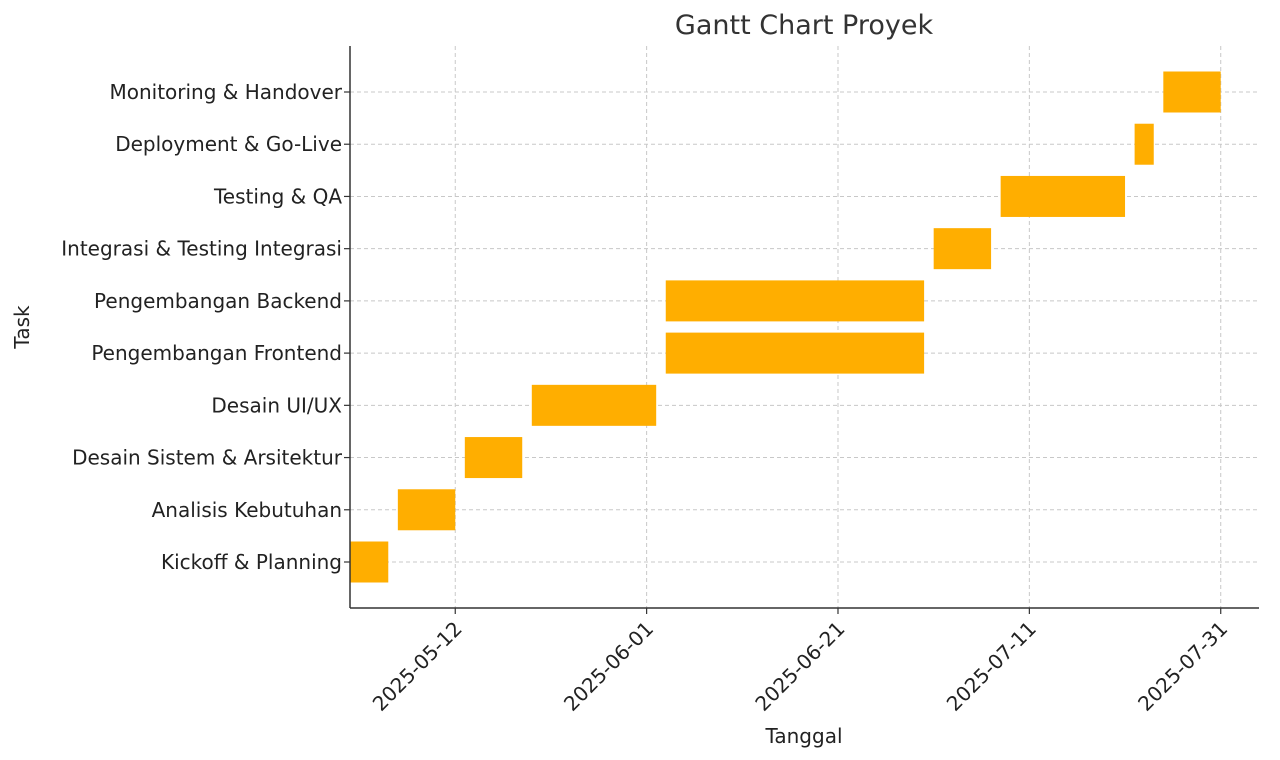 This screenshot has height=760, width=1280. Describe the element at coordinates (218, 301) in the screenshot. I see `y-tick-label: Pengembangan Backend` at that location.